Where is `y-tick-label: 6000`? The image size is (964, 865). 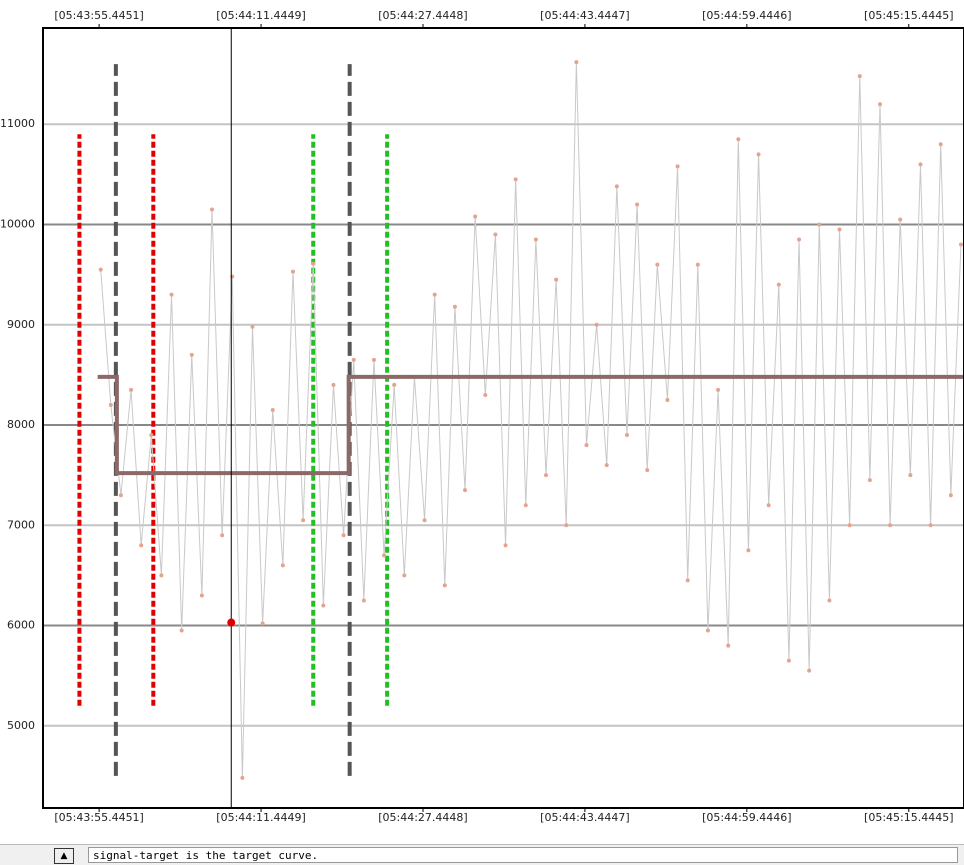 y-tick-label: 6000 is located at coordinates (21, 625).